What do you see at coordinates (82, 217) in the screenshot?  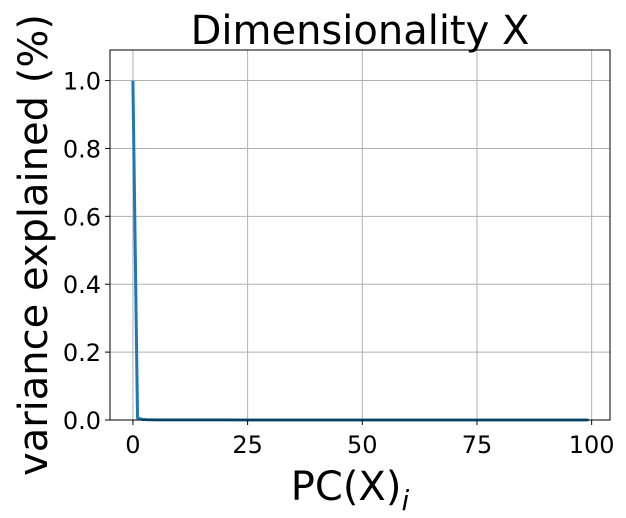 I see `y-tick-label-3: 0.6` at bounding box center [82, 217].